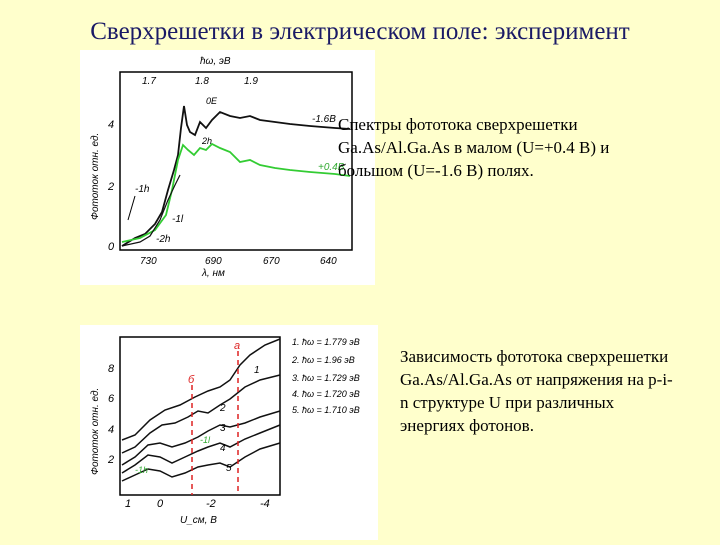 Image resolution: width=720 pixels, height=545 pixels. Describe the element at coordinates (206, 141) in the screenshot. I see `label-2h: 2h` at that location.